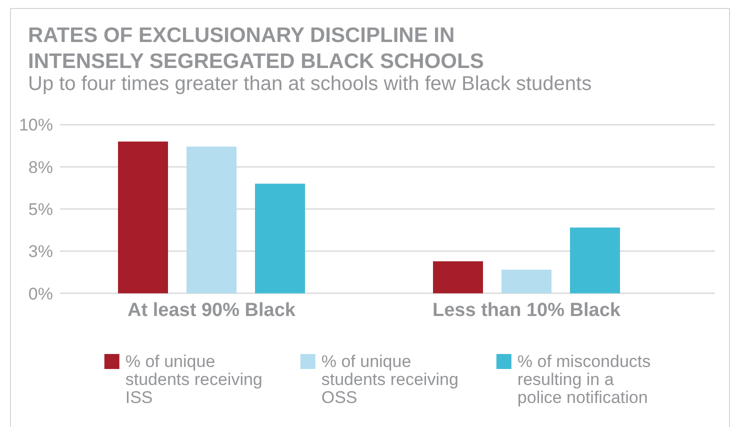 The height and width of the screenshot is (427, 735). What do you see at coordinates (212, 310) in the screenshot?
I see `x-tick-label: At least 90% Black` at bounding box center [212, 310].